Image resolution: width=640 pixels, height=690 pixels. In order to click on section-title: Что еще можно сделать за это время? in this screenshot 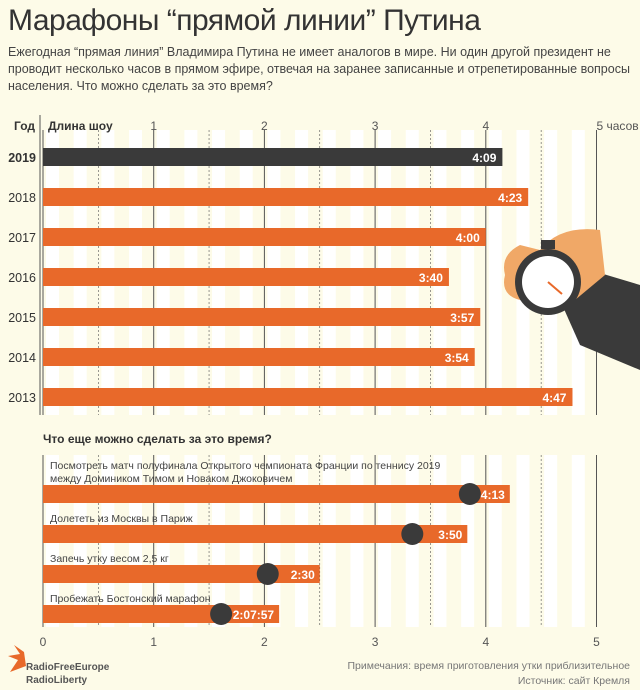, I will do `click(157, 439)`.